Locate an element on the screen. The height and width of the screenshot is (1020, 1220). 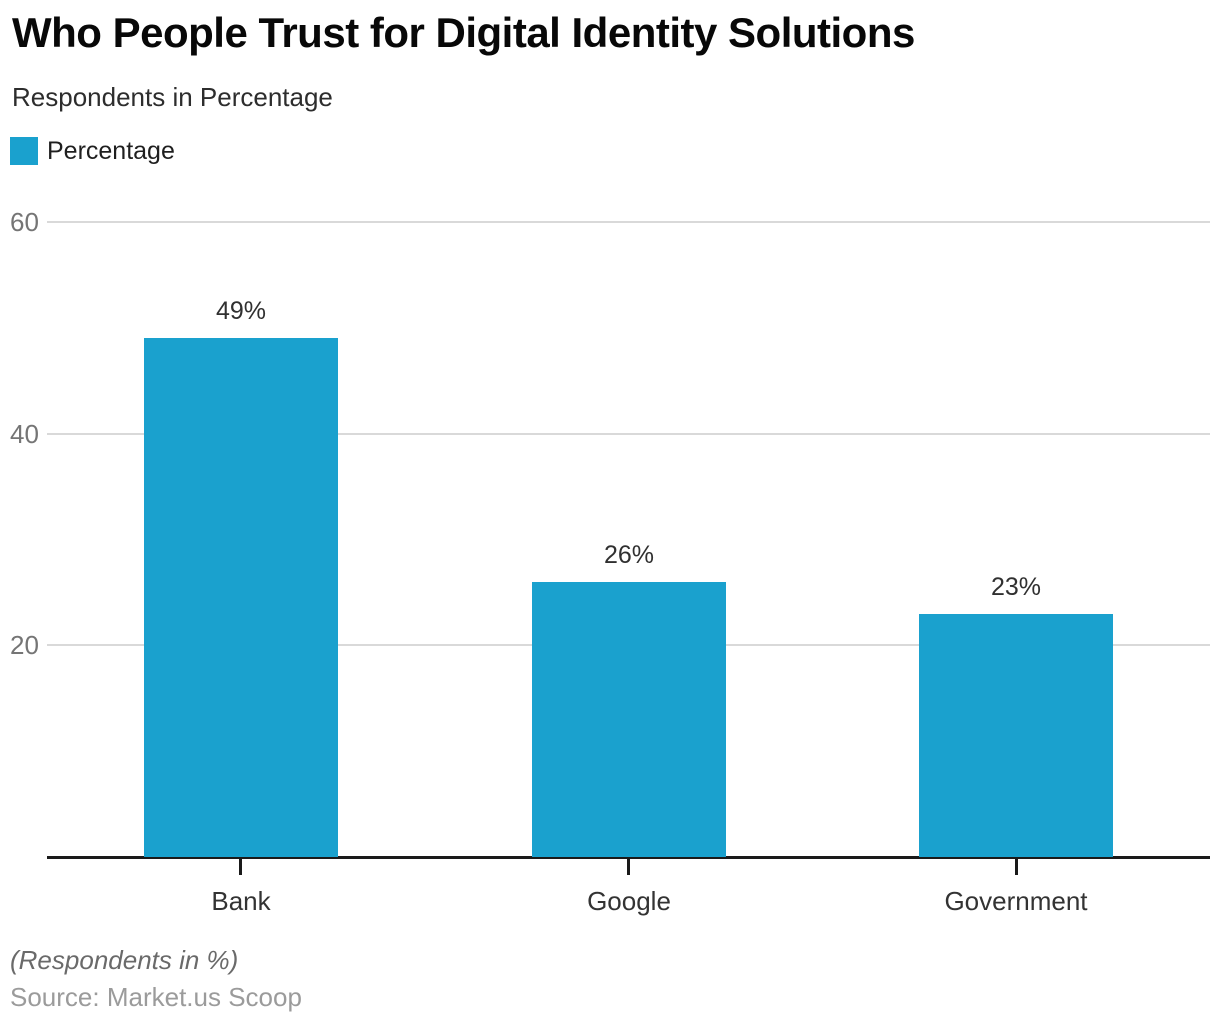
legend: Percentage is located at coordinates (92, 151).